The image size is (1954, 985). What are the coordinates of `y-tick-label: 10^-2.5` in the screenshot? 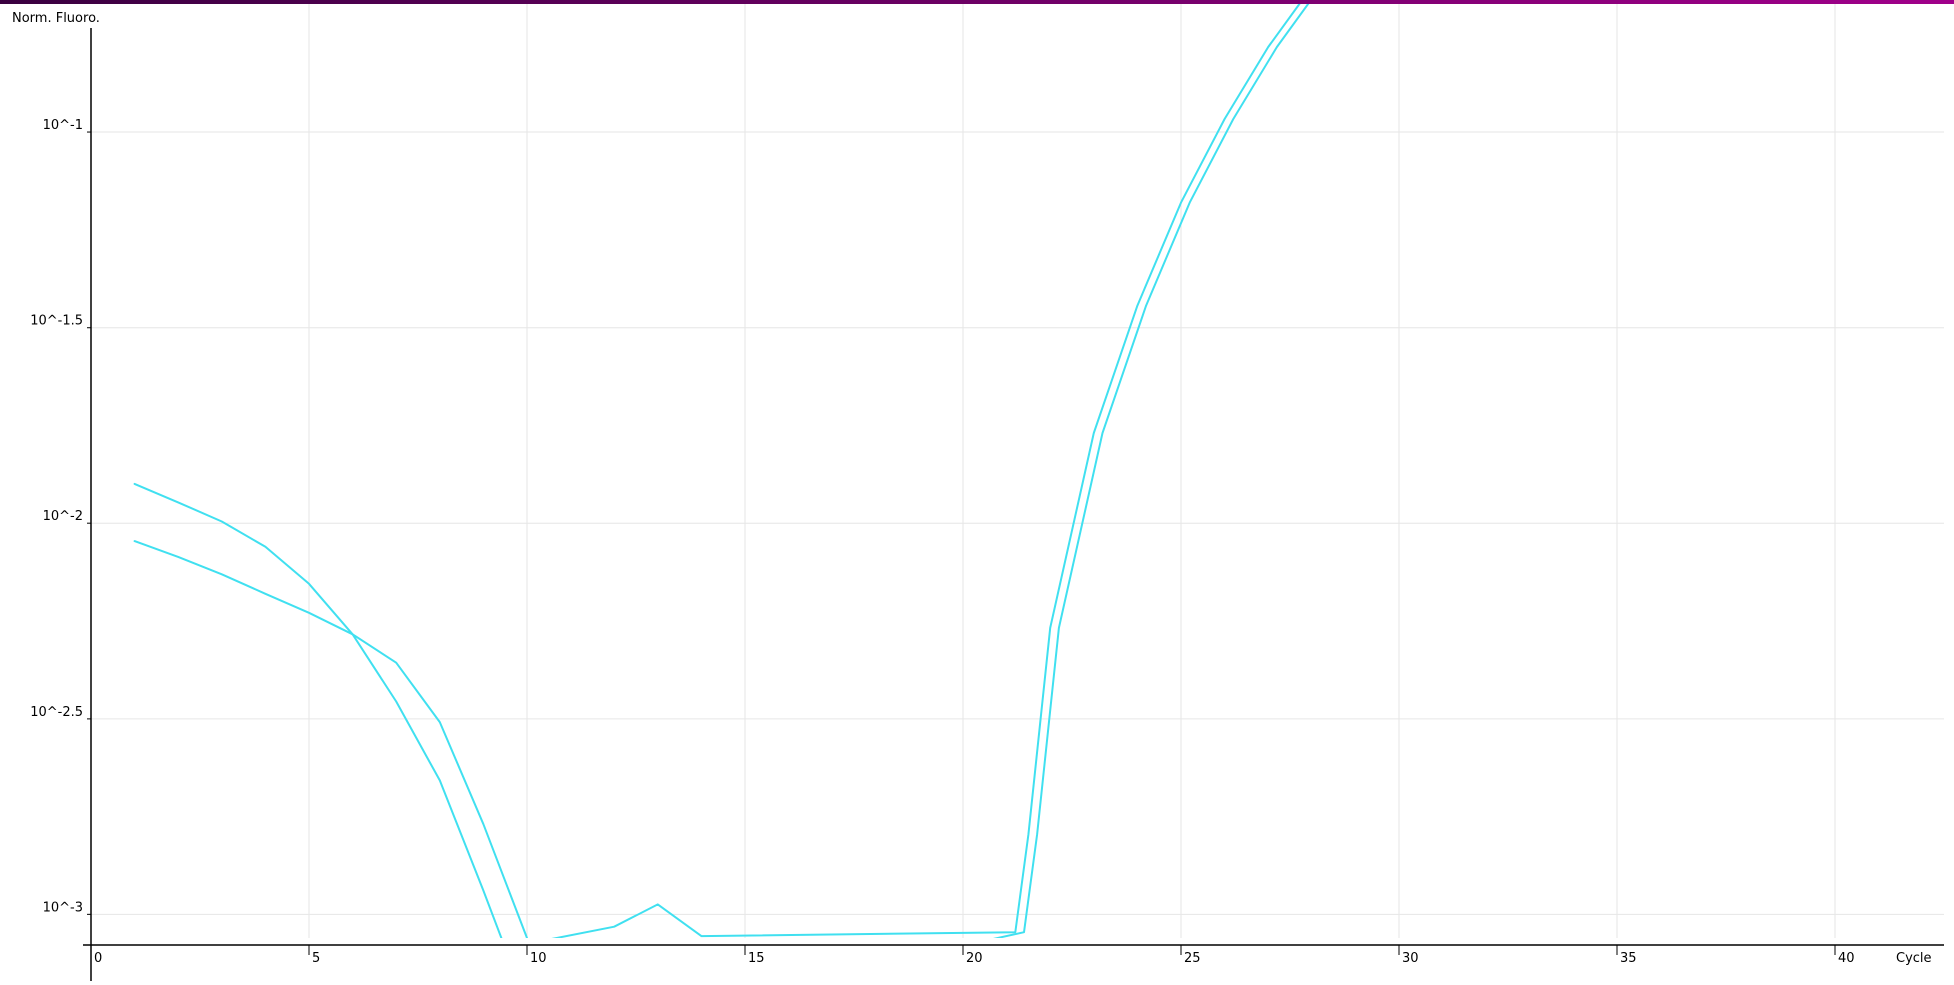 It's located at (56, 712).